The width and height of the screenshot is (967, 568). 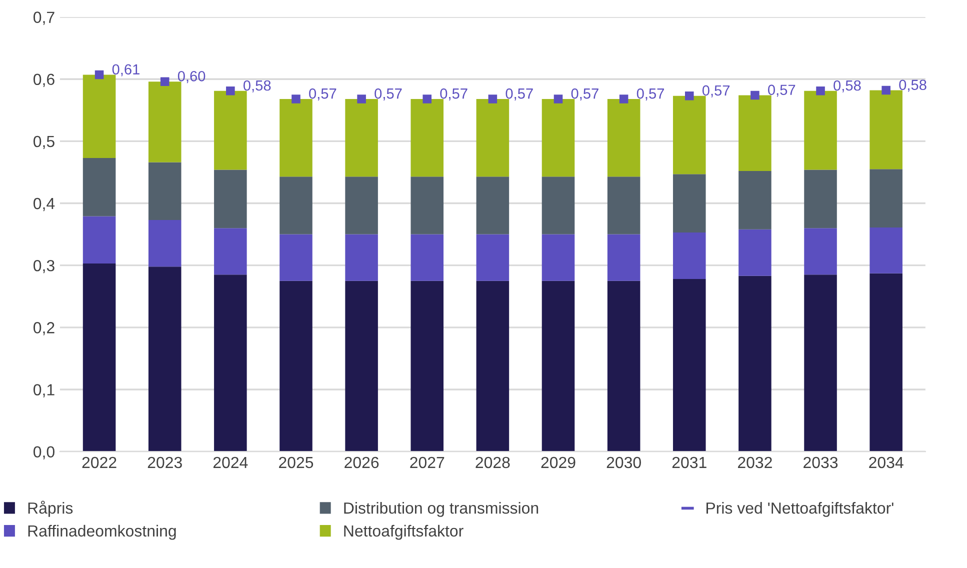 What do you see at coordinates (493, 462) in the screenshot?
I see `x-tick-label: 2028` at bounding box center [493, 462].